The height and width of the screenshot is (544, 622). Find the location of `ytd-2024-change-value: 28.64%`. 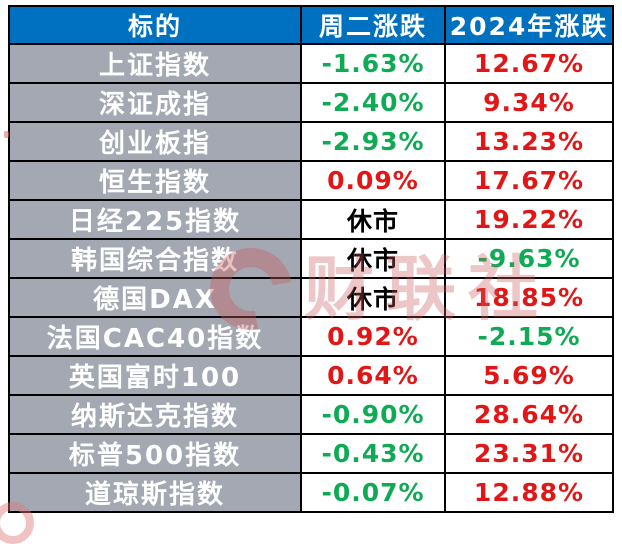

ytd-2024-change-value: 28.64% is located at coordinates (529, 414).